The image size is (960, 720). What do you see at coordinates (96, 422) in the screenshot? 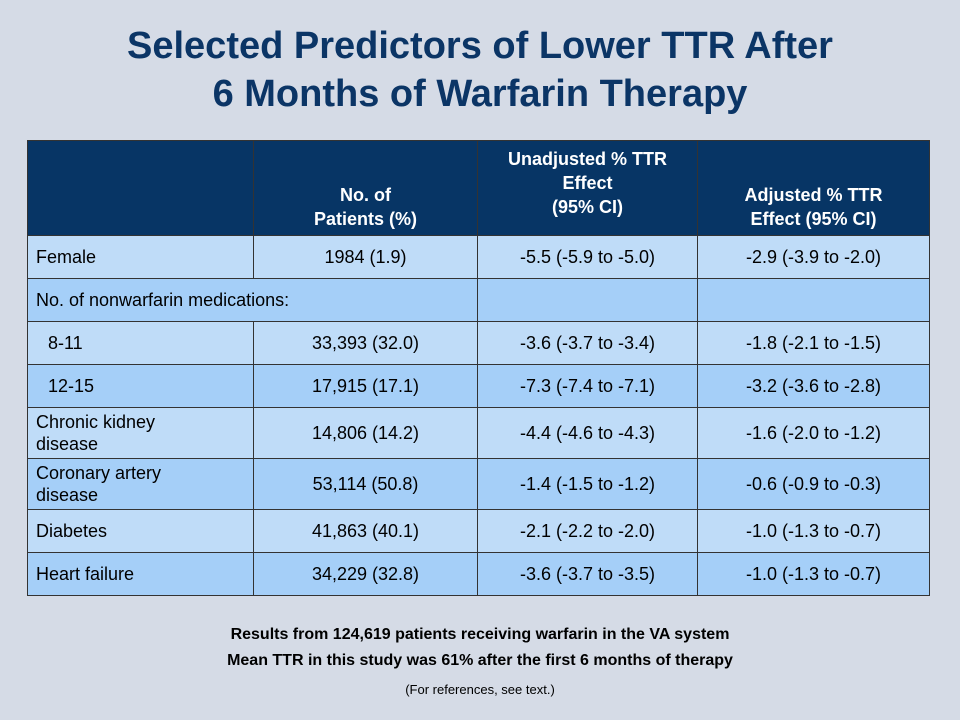
I see `row-label-line1: Chronic kidney` at bounding box center [96, 422].